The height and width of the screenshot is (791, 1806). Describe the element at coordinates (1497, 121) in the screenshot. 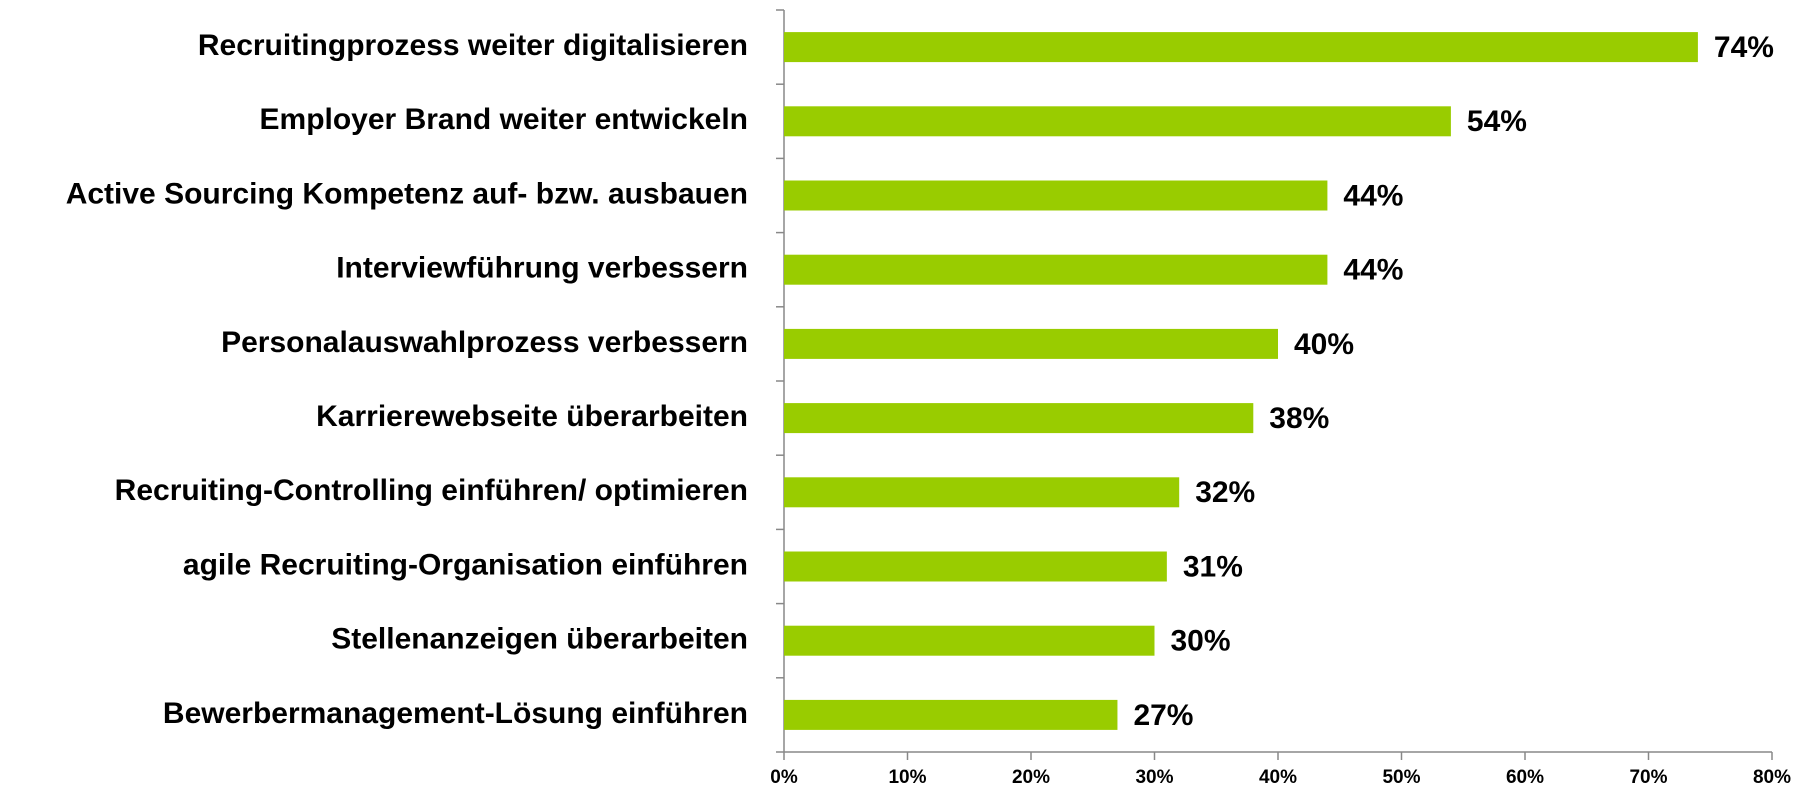

I see `value-label: 54%` at that location.